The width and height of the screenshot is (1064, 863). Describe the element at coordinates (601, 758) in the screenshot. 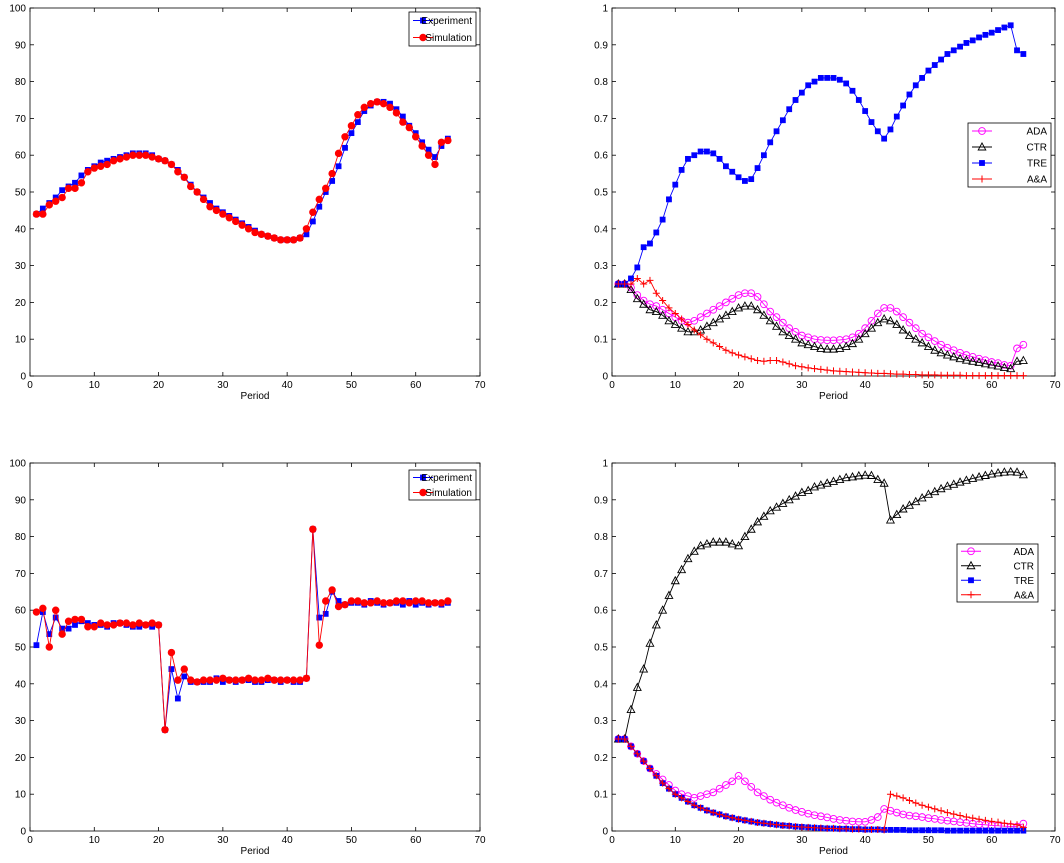

I see `y-tick-label: 0.2` at that location.